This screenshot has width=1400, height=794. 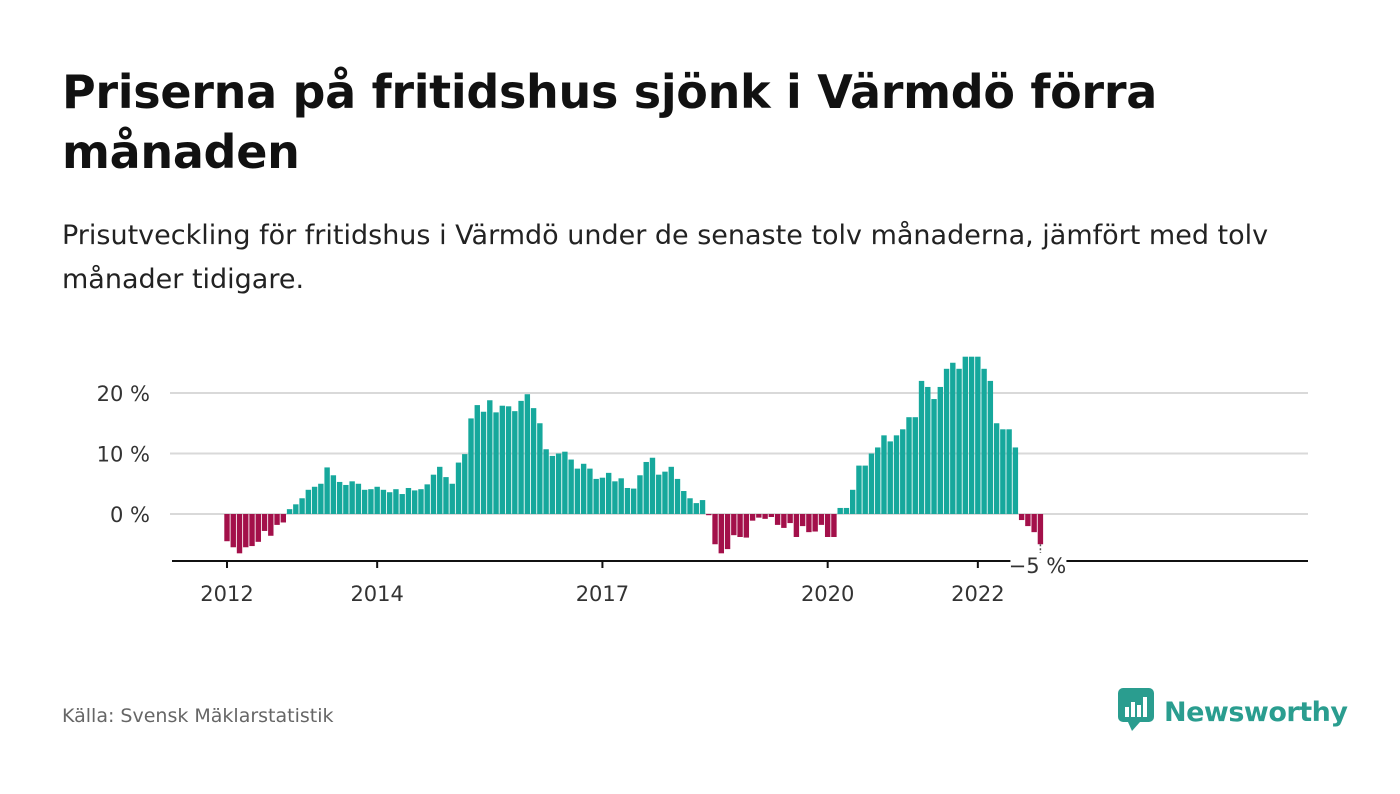 What do you see at coordinates (1256, 712) in the screenshot?
I see `brand-name: Newsworthy` at bounding box center [1256, 712].